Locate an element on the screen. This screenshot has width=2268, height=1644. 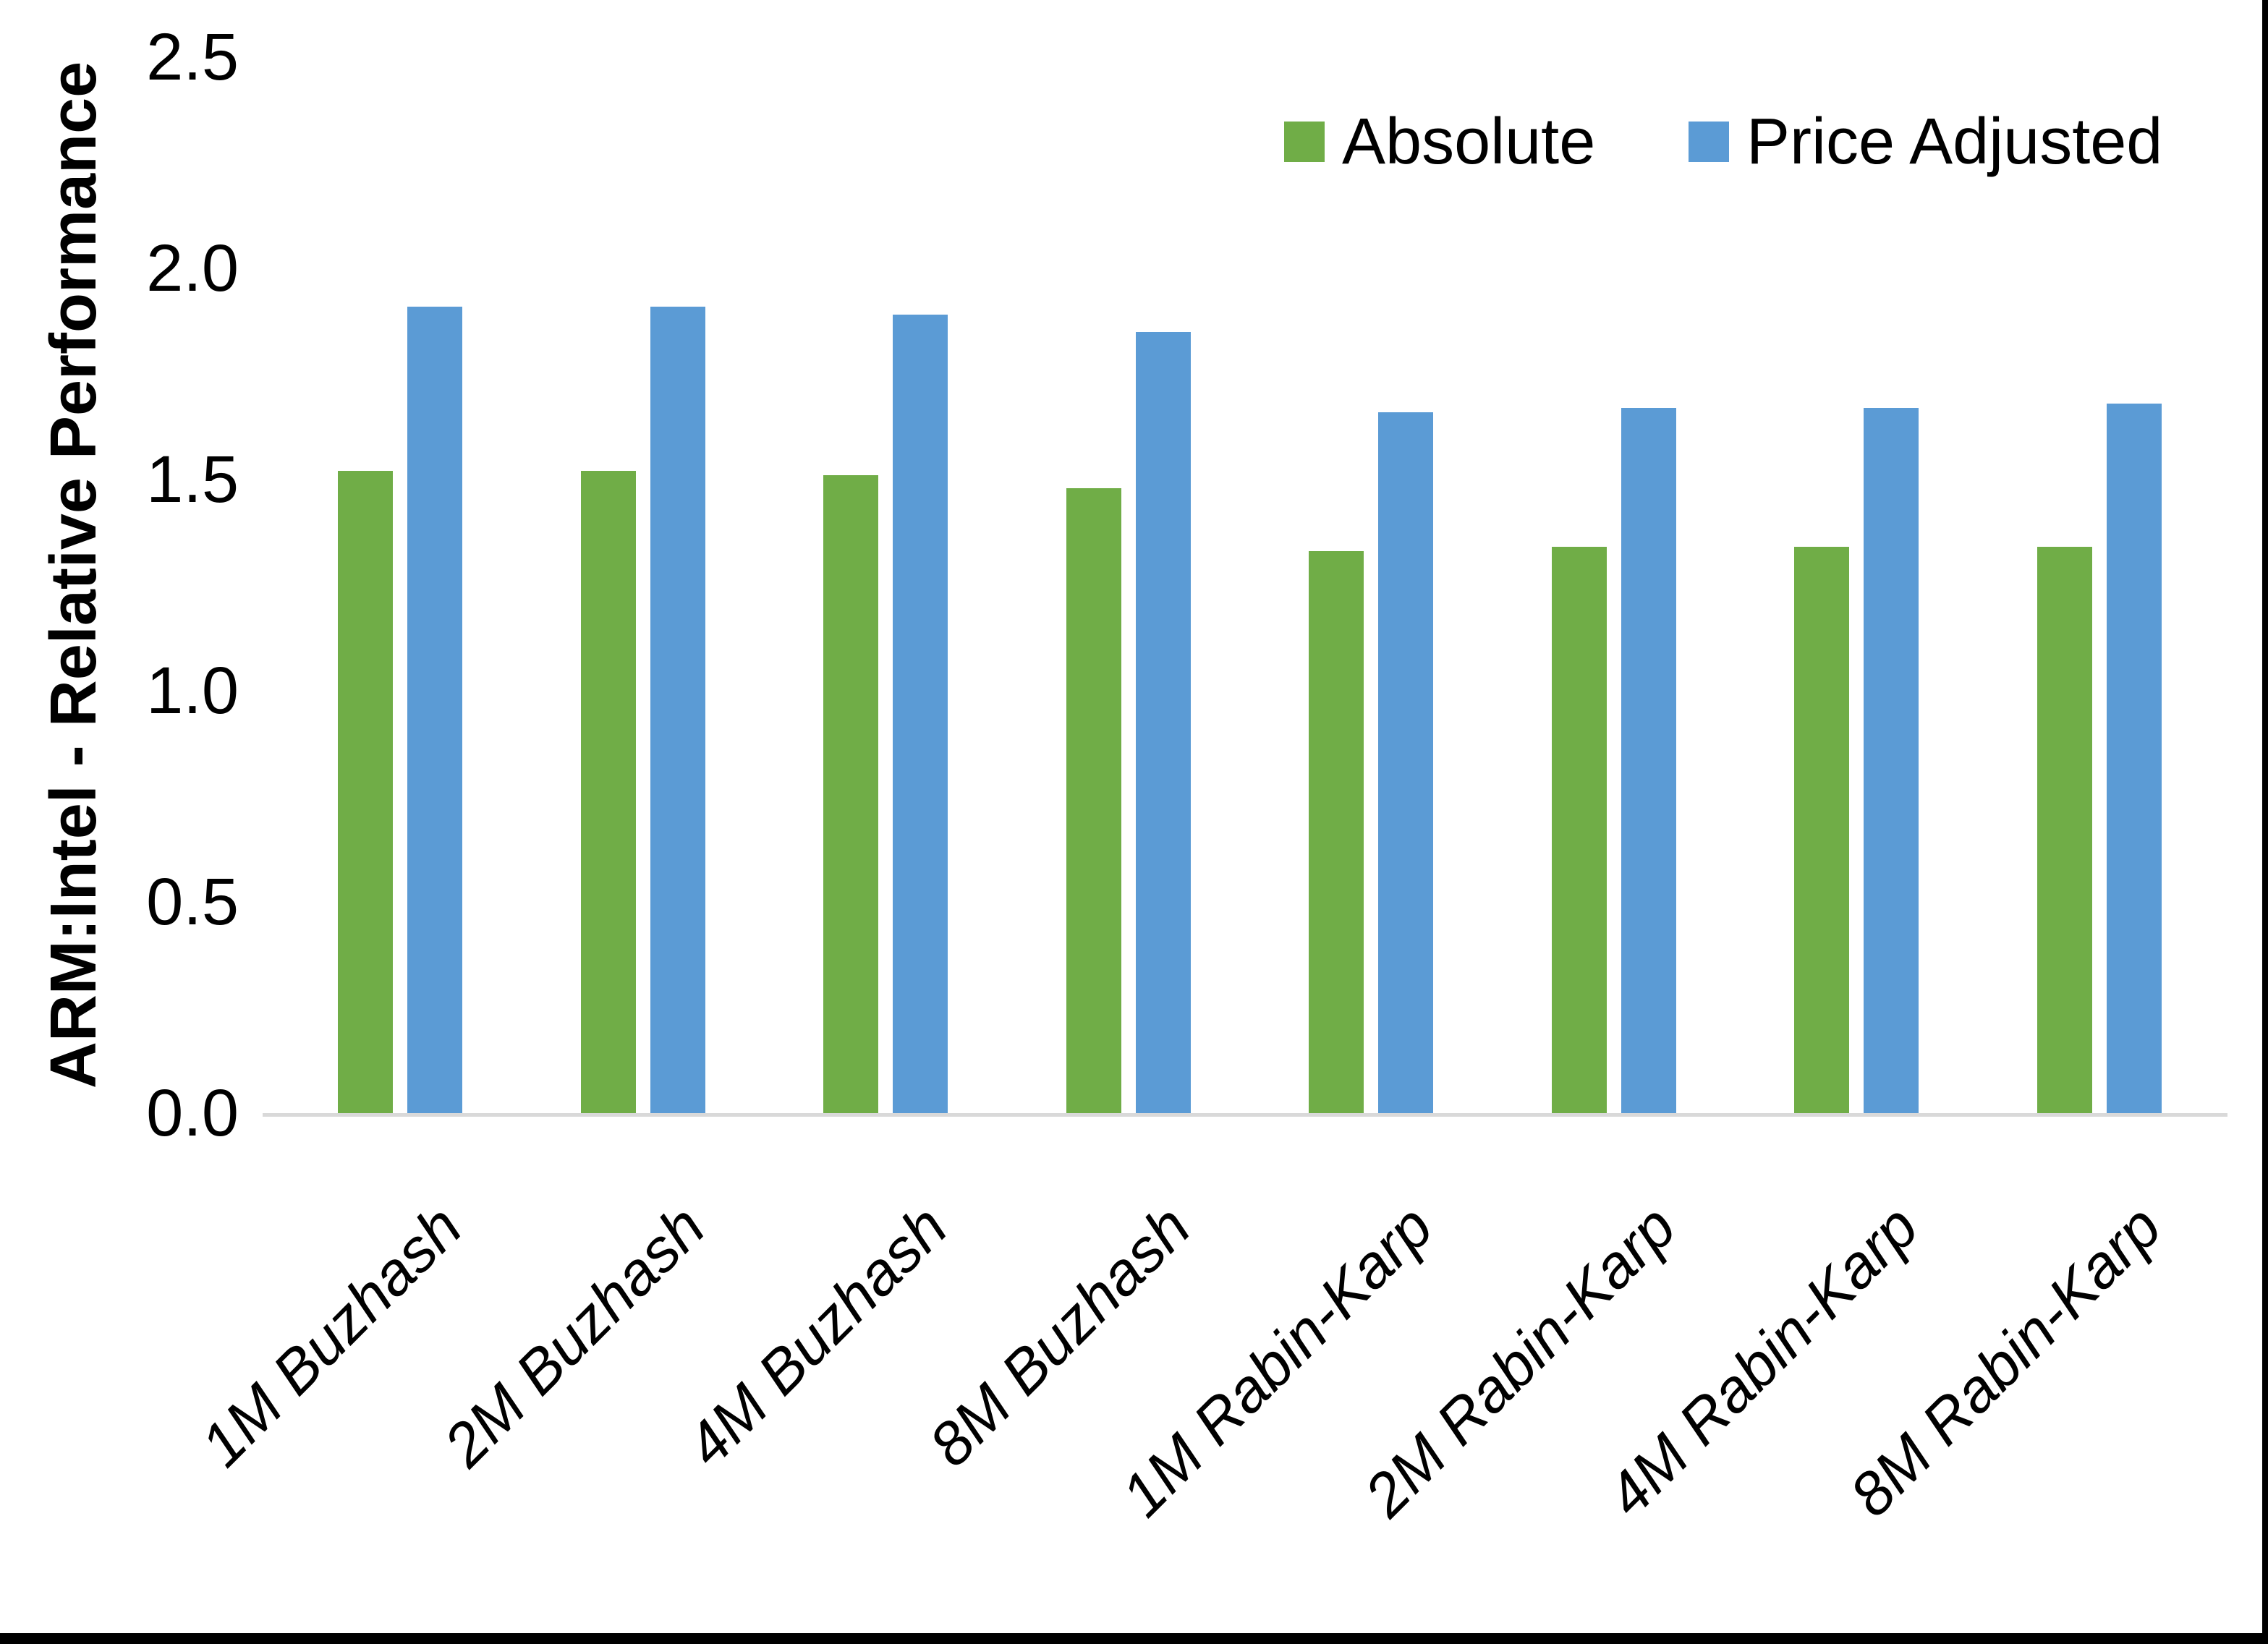
x-category-label: 2M Buzhash is located at coordinates (574, 1336).